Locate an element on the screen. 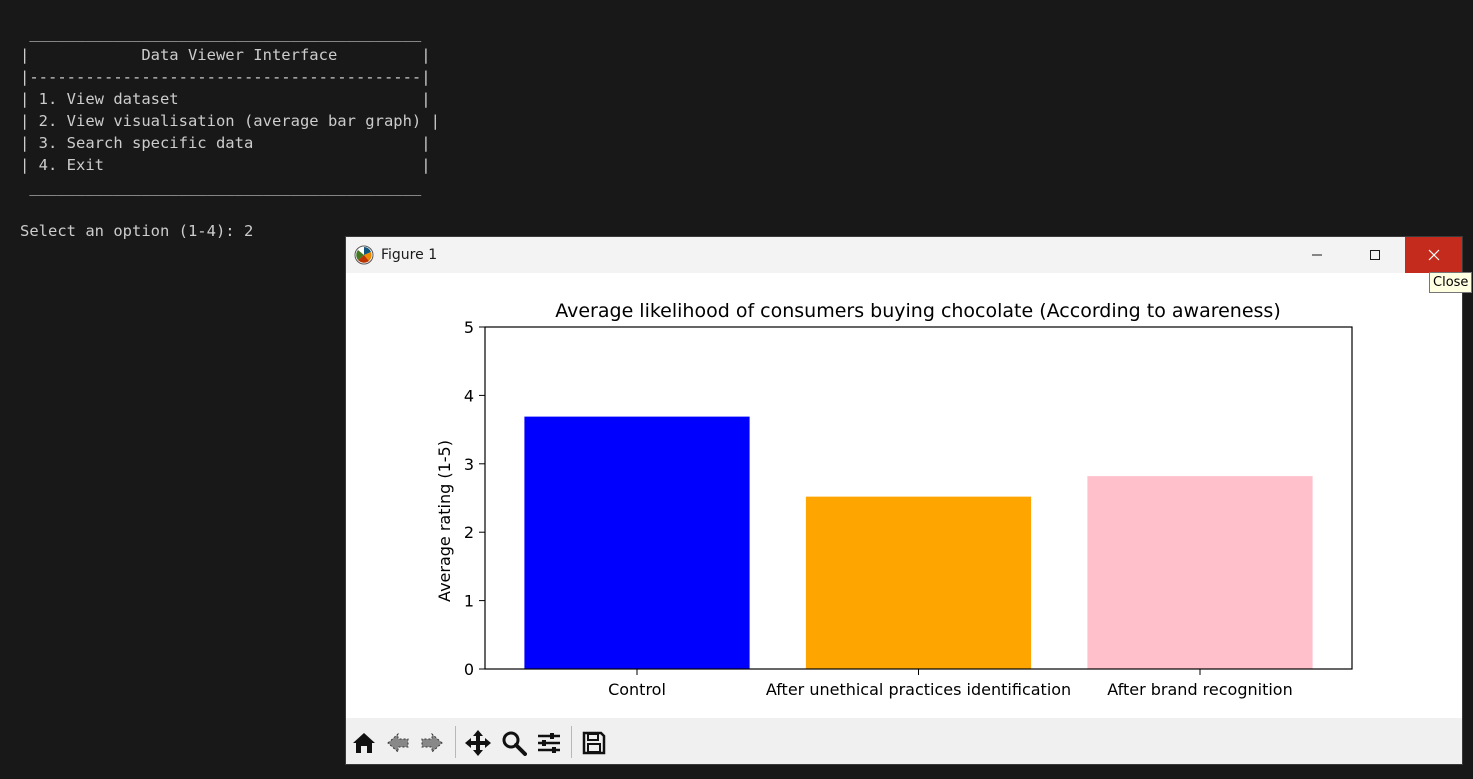  y-axis-label: Average rating (1-5) is located at coordinates (444, 521).